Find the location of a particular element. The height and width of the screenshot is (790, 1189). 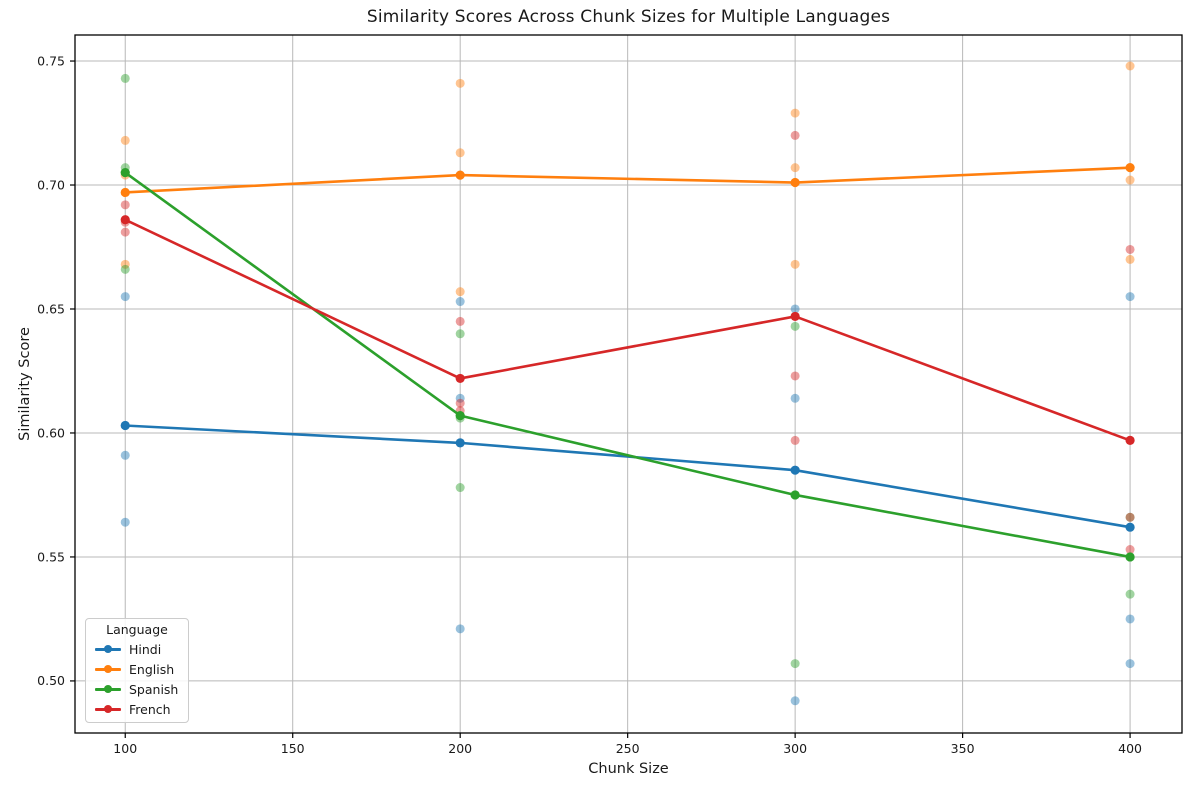

x-tick-label: 300 is located at coordinates (795, 748).